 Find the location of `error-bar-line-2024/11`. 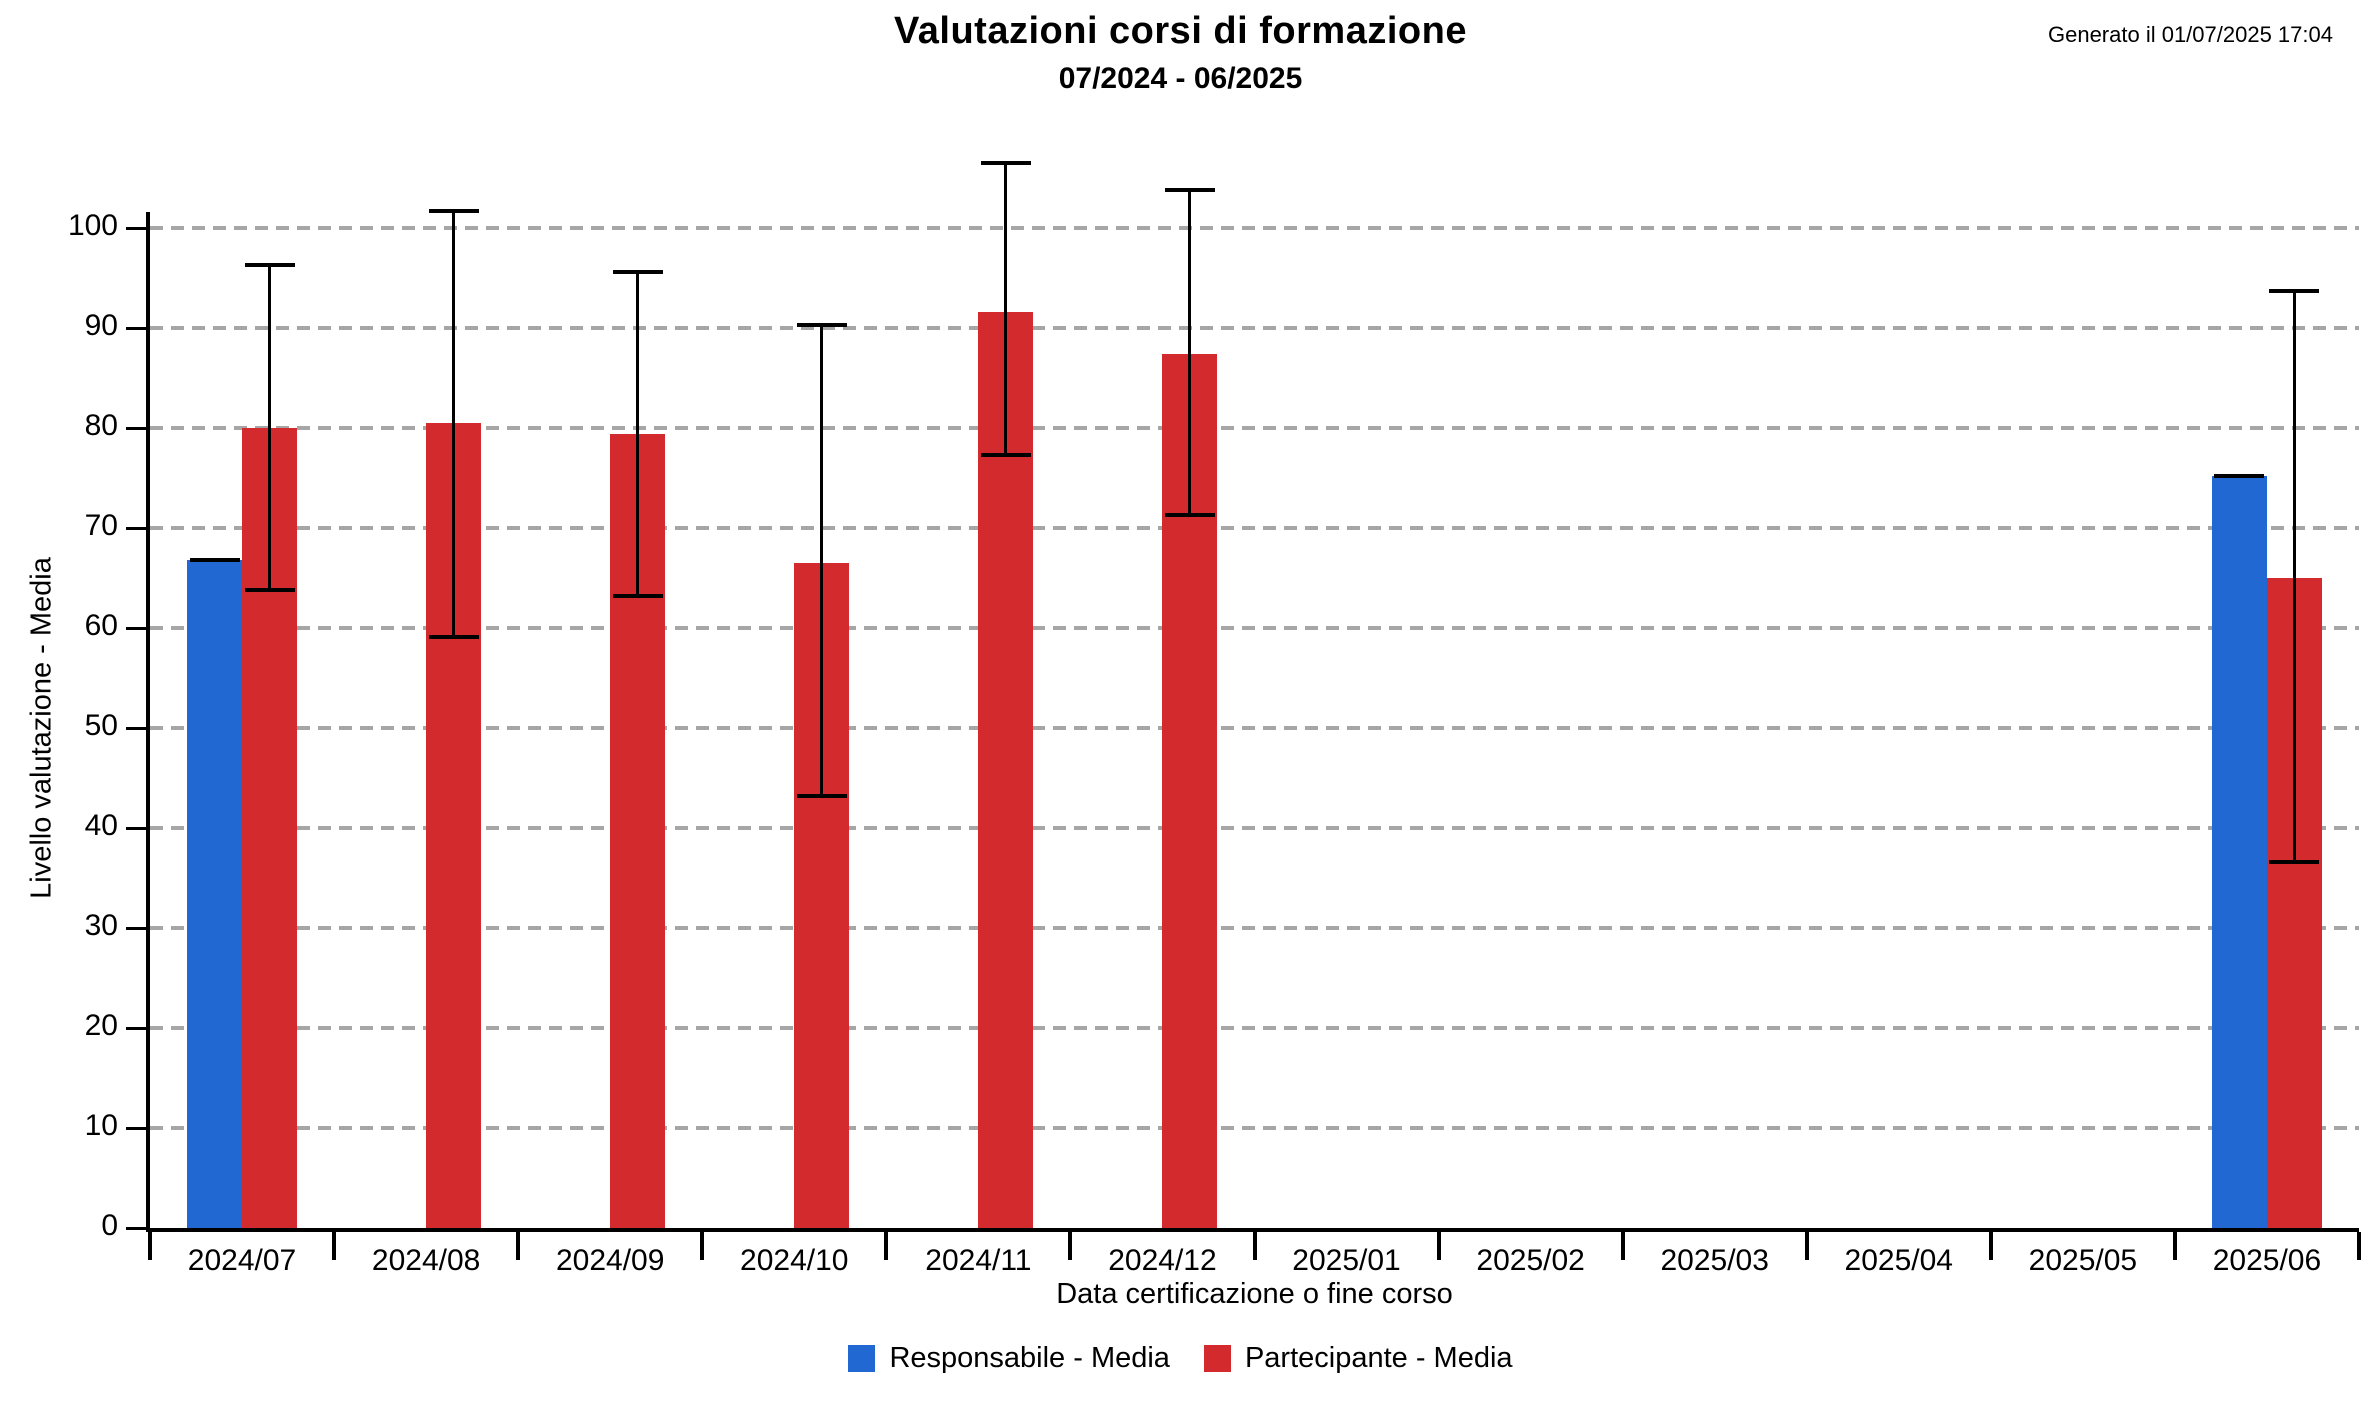

error-bar-line-2024/11 is located at coordinates (1006, 309).